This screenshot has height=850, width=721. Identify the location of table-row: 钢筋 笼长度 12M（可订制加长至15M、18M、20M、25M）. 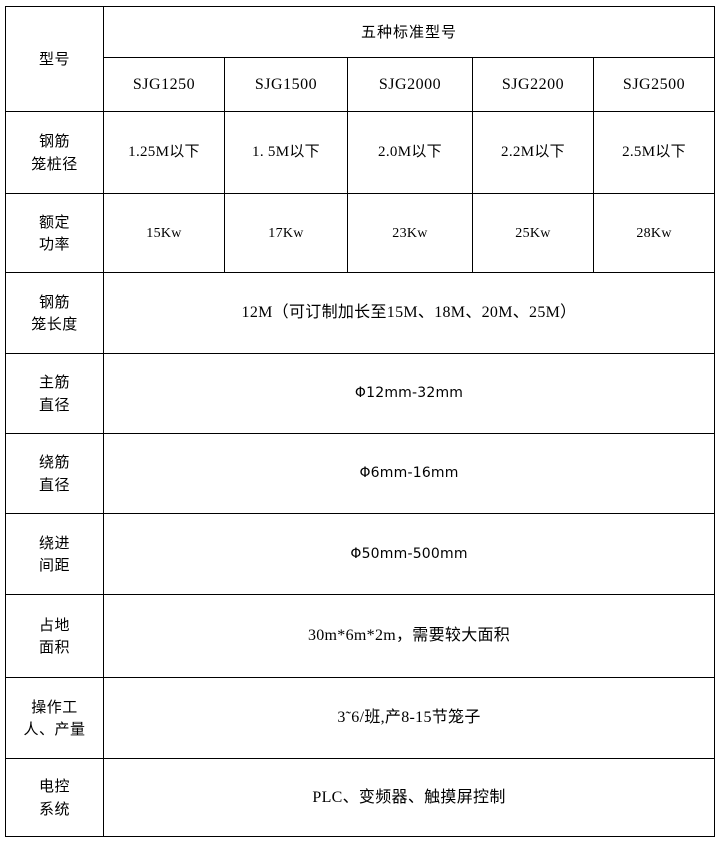
(360, 313).